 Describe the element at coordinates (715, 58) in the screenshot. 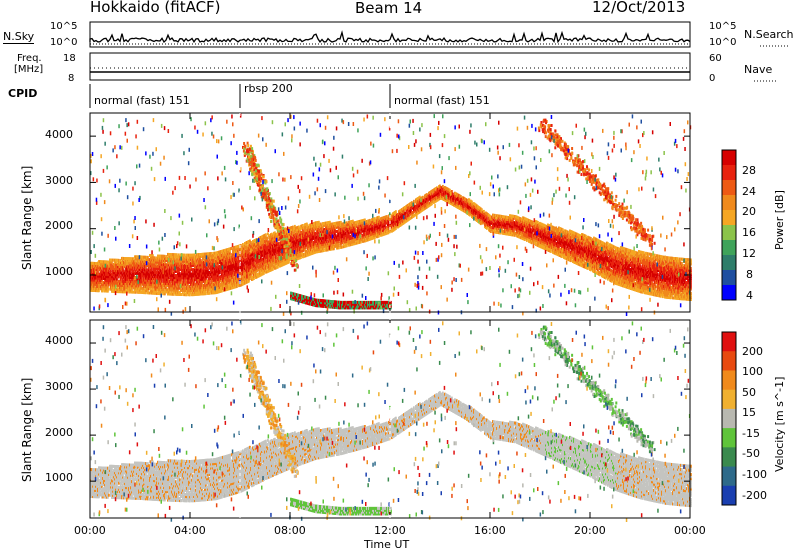

I see `nave-tick-top: 60` at that location.